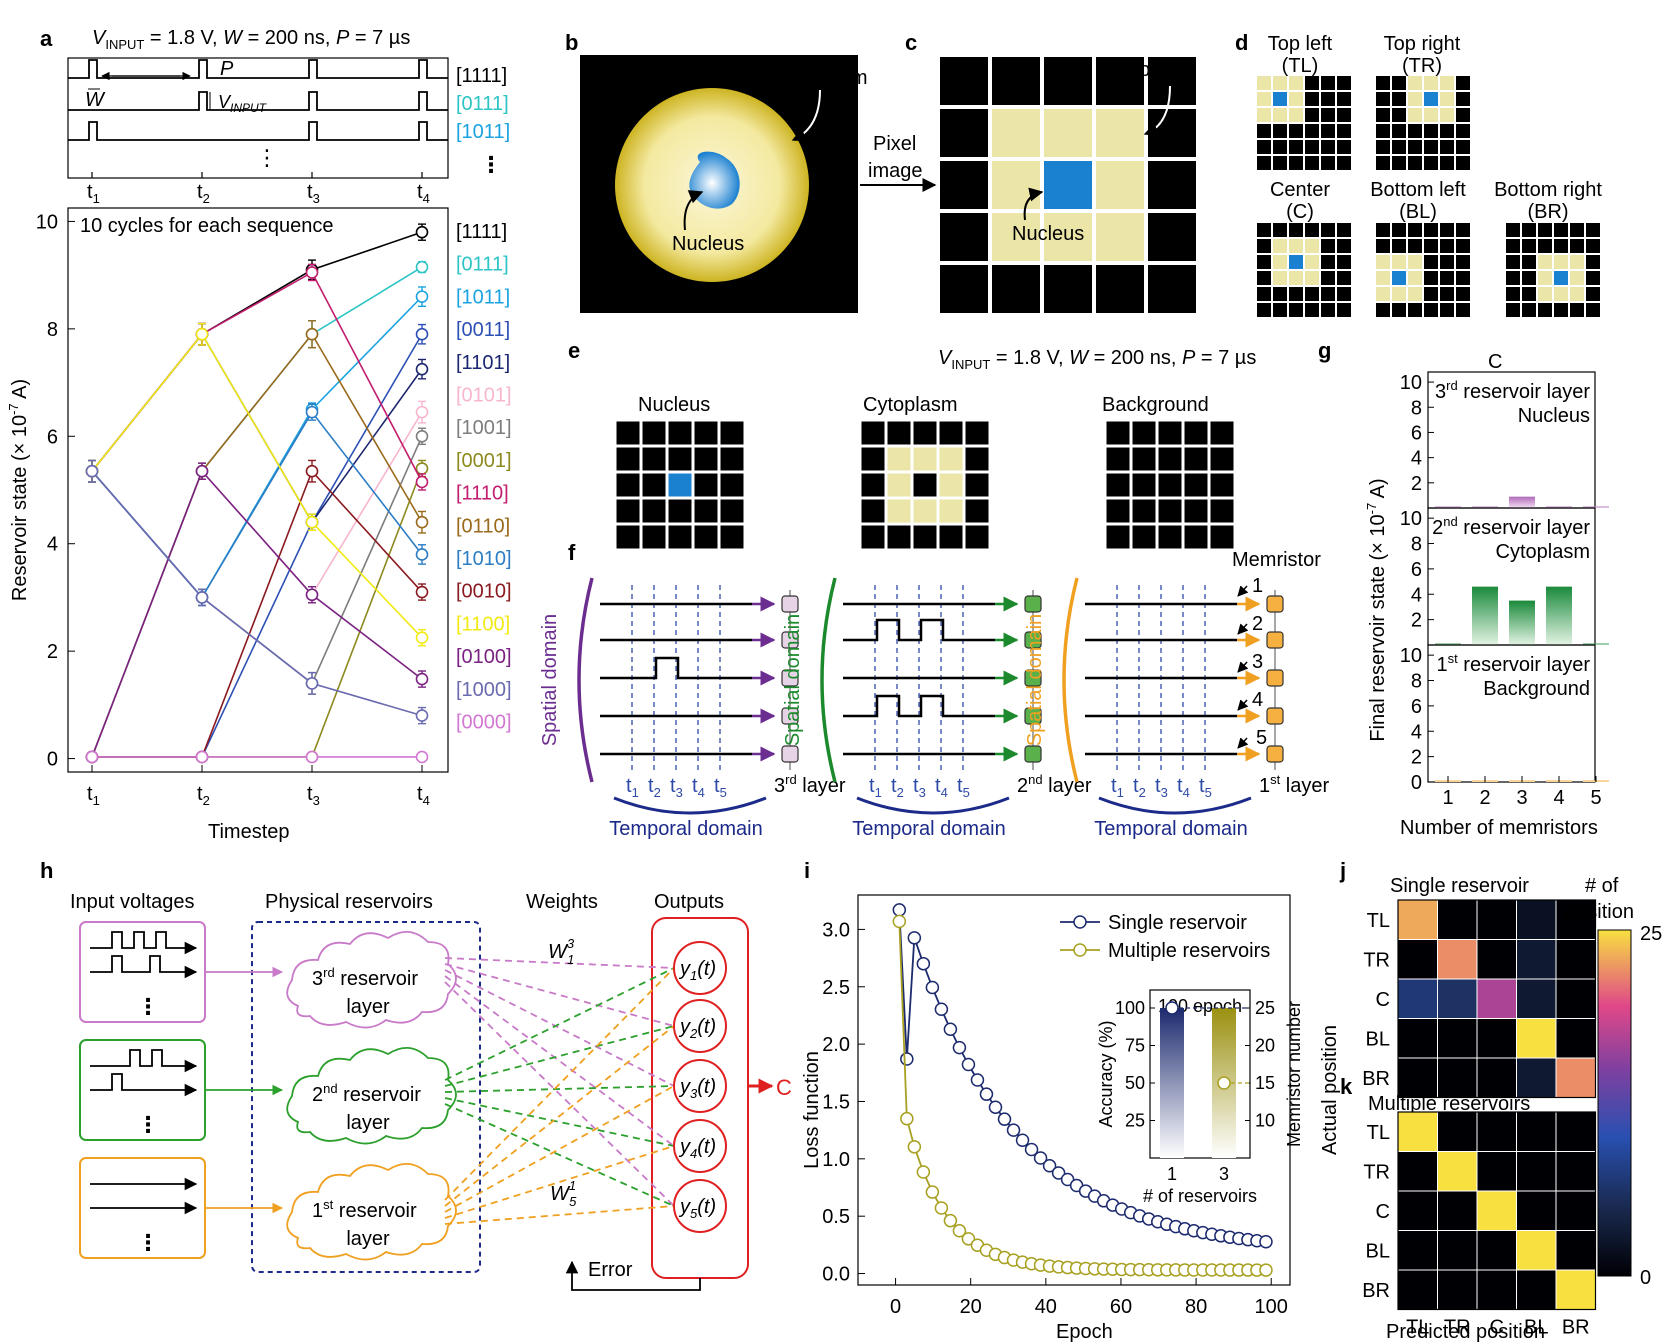 This screenshot has height=1342, width=1668. What do you see at coordinates (148, 1242) in the screenshot?
I see `input-ellipsis: ⋮` at bounding box center [148, 1242].